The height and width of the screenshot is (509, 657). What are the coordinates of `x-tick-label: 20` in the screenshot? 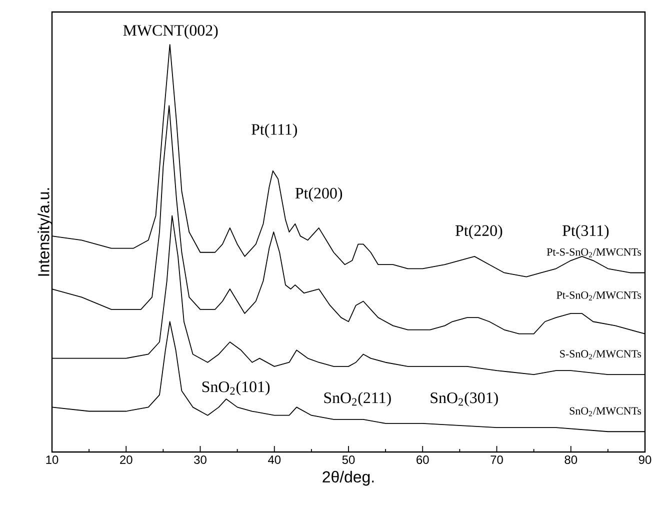 It's located at (126, 460).